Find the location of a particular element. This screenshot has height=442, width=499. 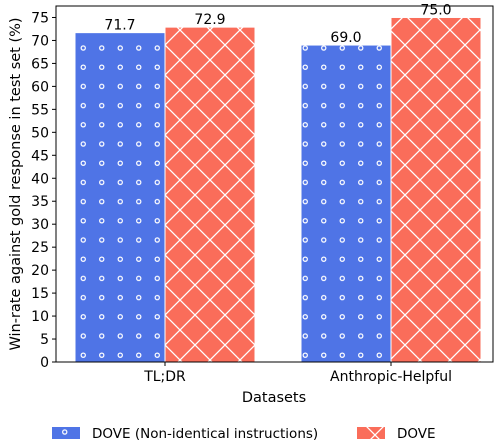

x-axis: TL;DR Anthropic-Helpful is located at coordinates (297, 373).